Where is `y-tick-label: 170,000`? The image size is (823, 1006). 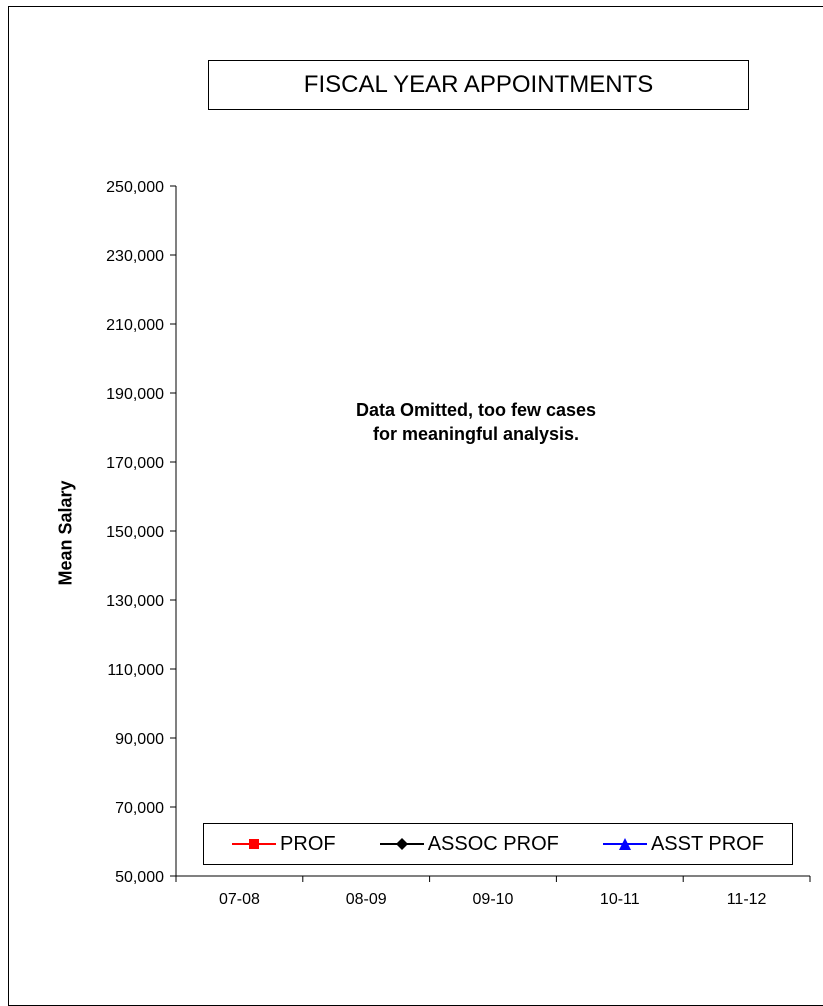 y-tick-label: 170,000 is located at coordinates (135, 463).